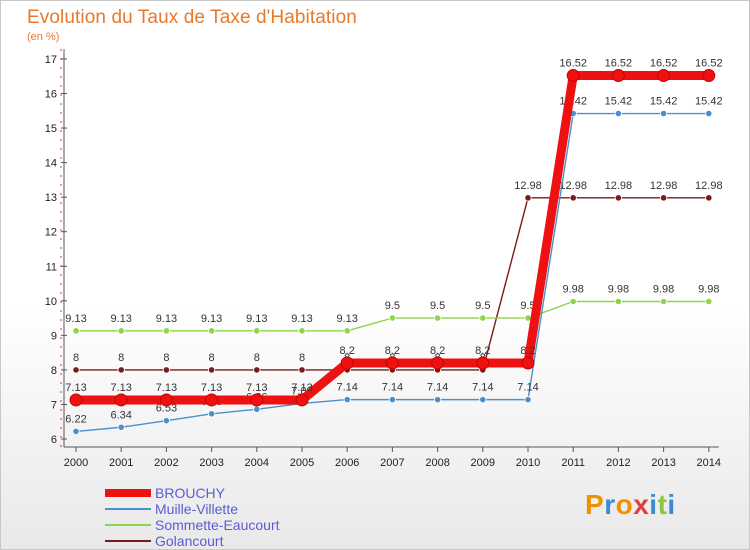 The height and width of the screenshot is (550, 750). Describe the element at coordinates (128, 525) in the screenshot. I see `legend-swatch-sommette-eaucourt` at that location.